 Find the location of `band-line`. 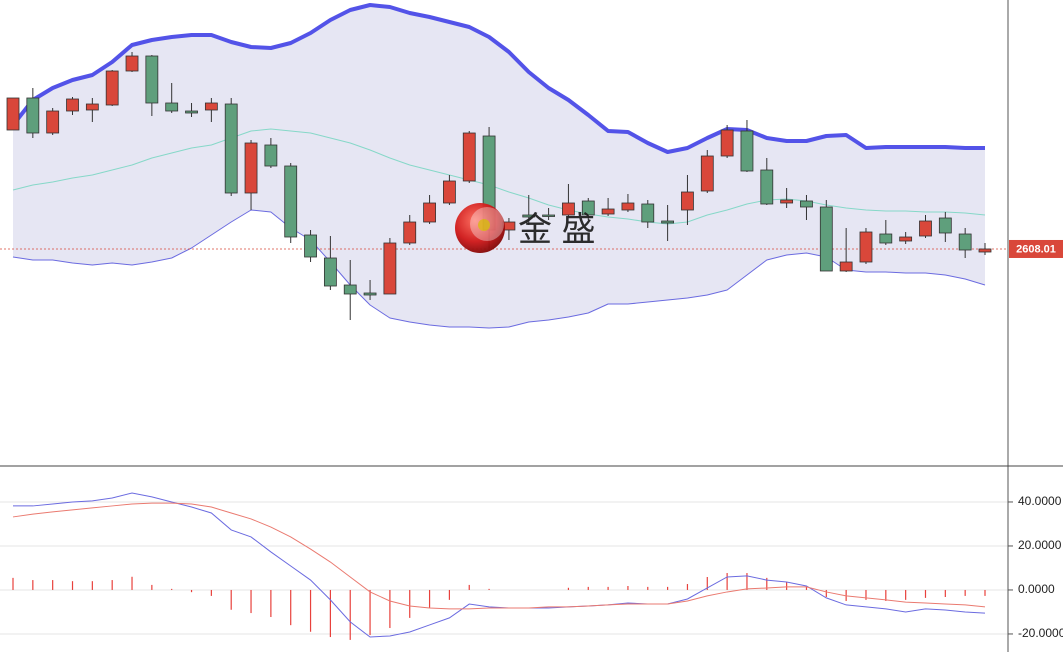

band-line is located at coordinates (499, 176).